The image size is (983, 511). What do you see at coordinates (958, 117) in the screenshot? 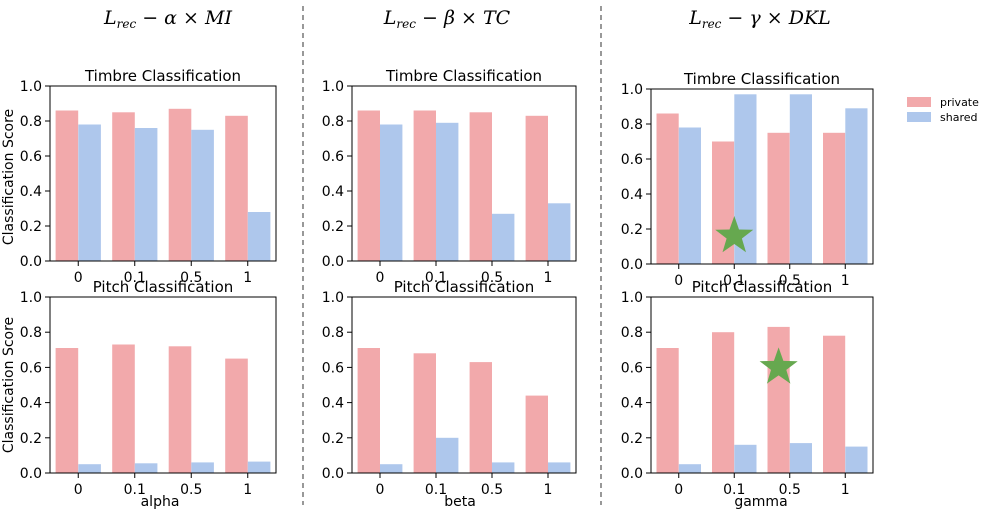
I see `legend-label-shared: shared` at bounding box center [958, 117].